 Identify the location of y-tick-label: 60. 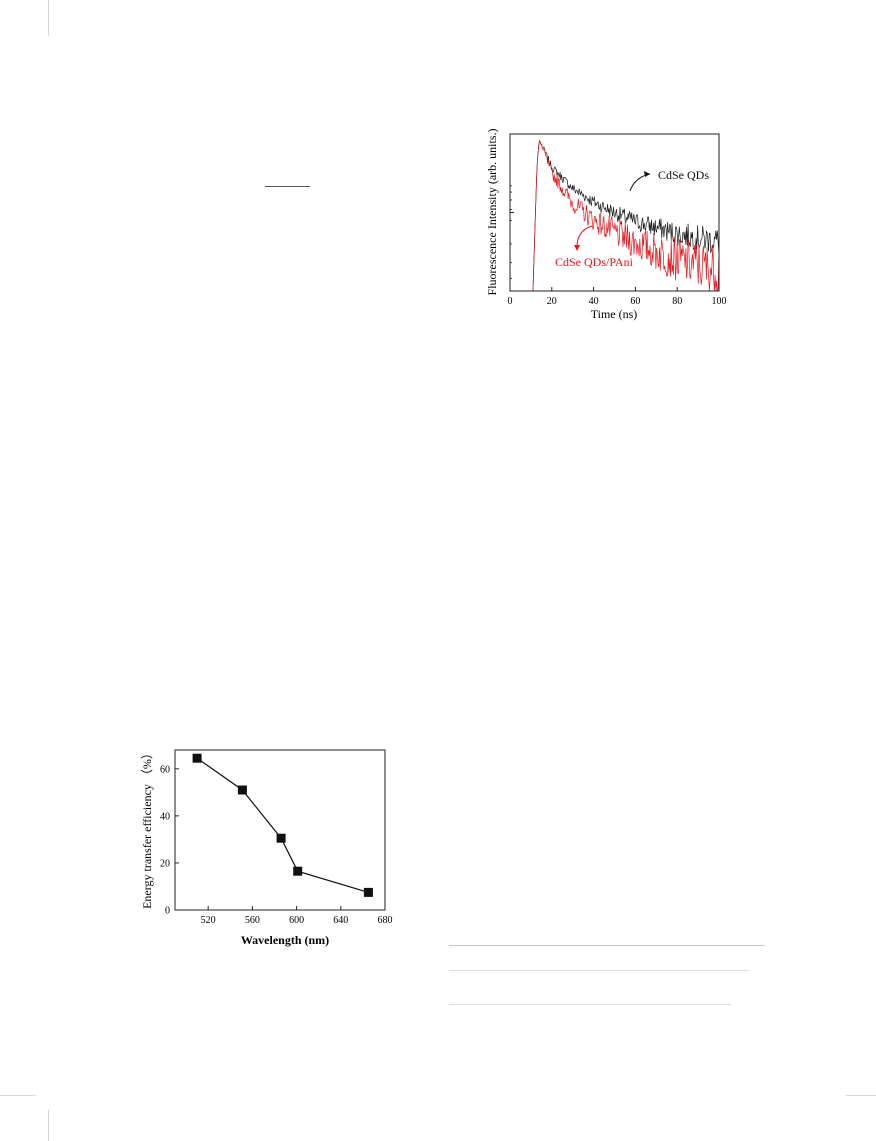
(165, 769).